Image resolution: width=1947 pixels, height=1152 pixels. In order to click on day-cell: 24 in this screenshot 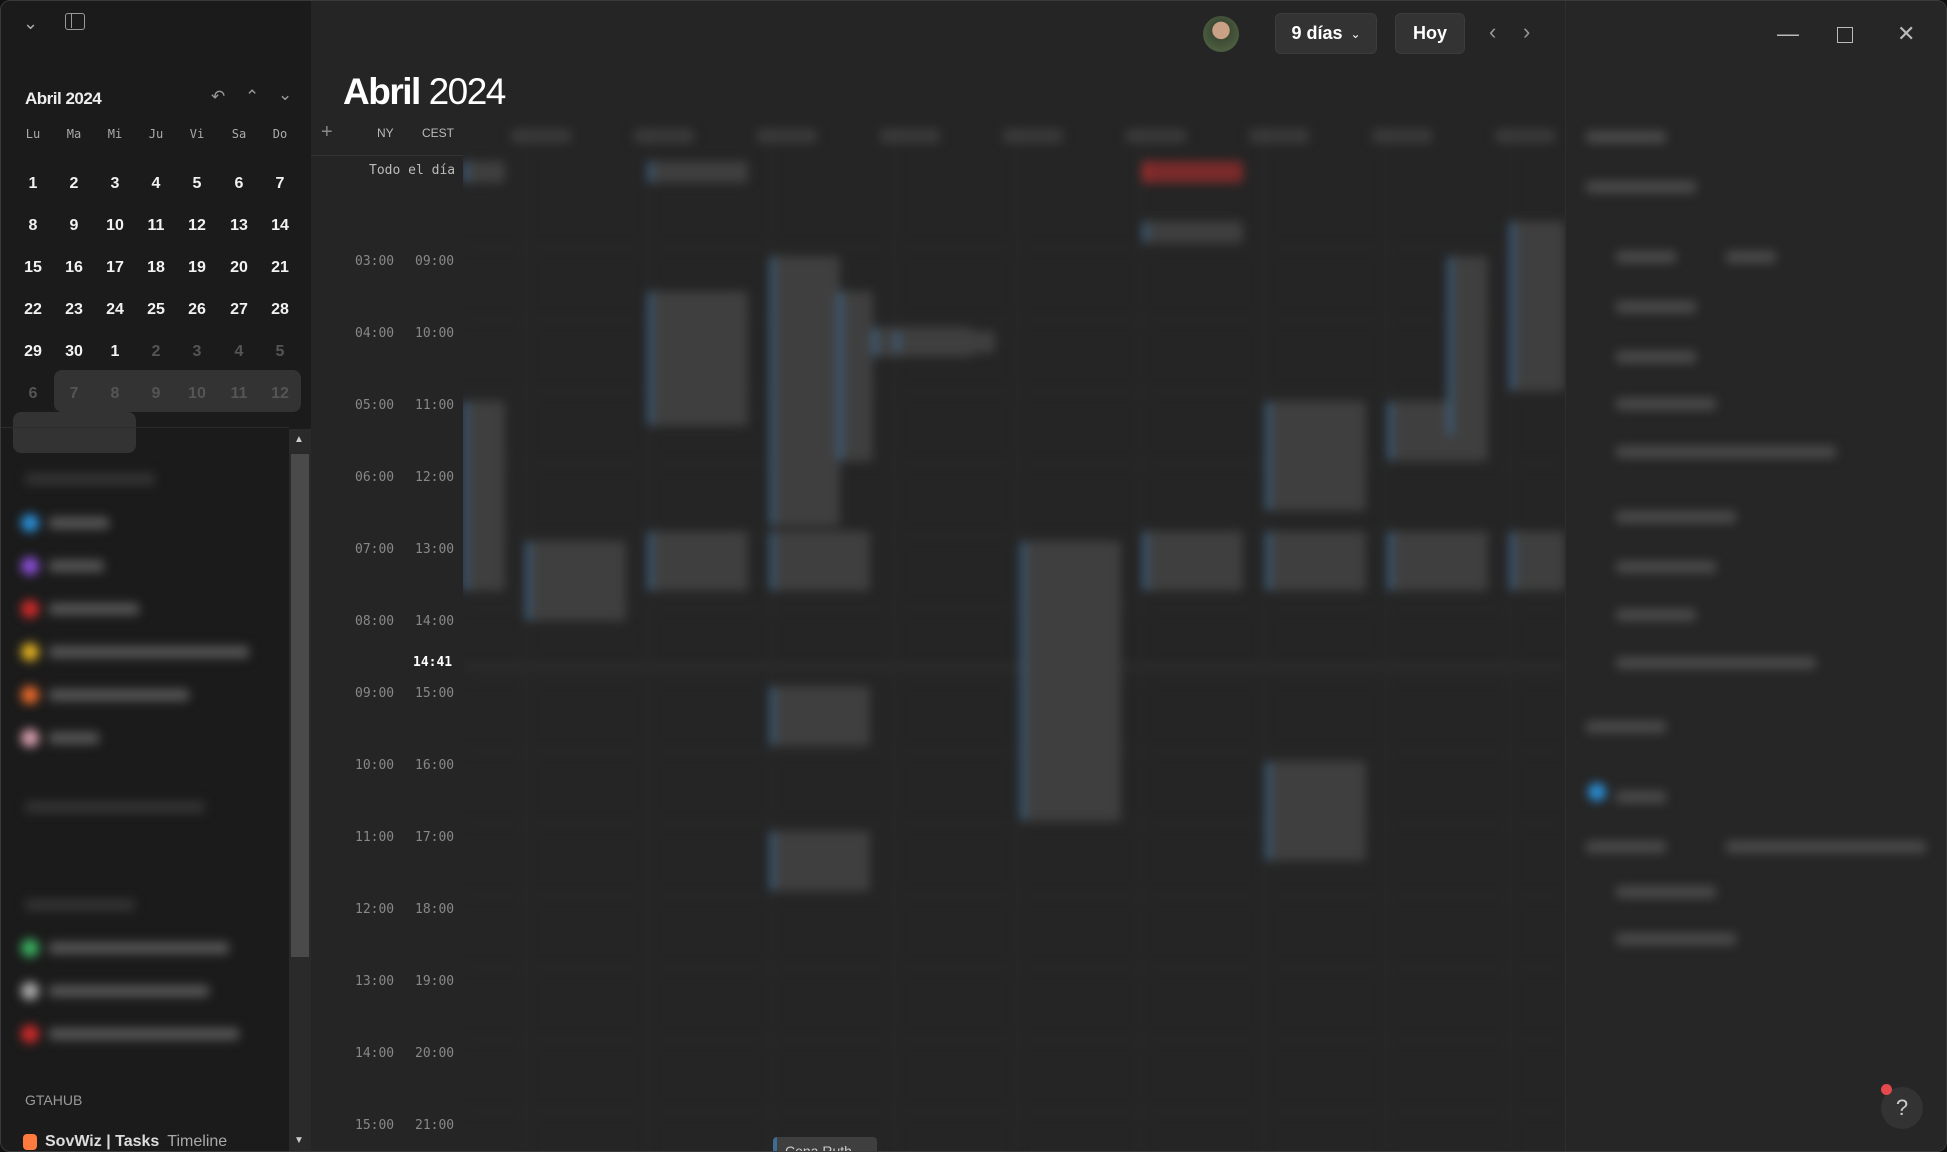, I will do `click(115, 309)`.